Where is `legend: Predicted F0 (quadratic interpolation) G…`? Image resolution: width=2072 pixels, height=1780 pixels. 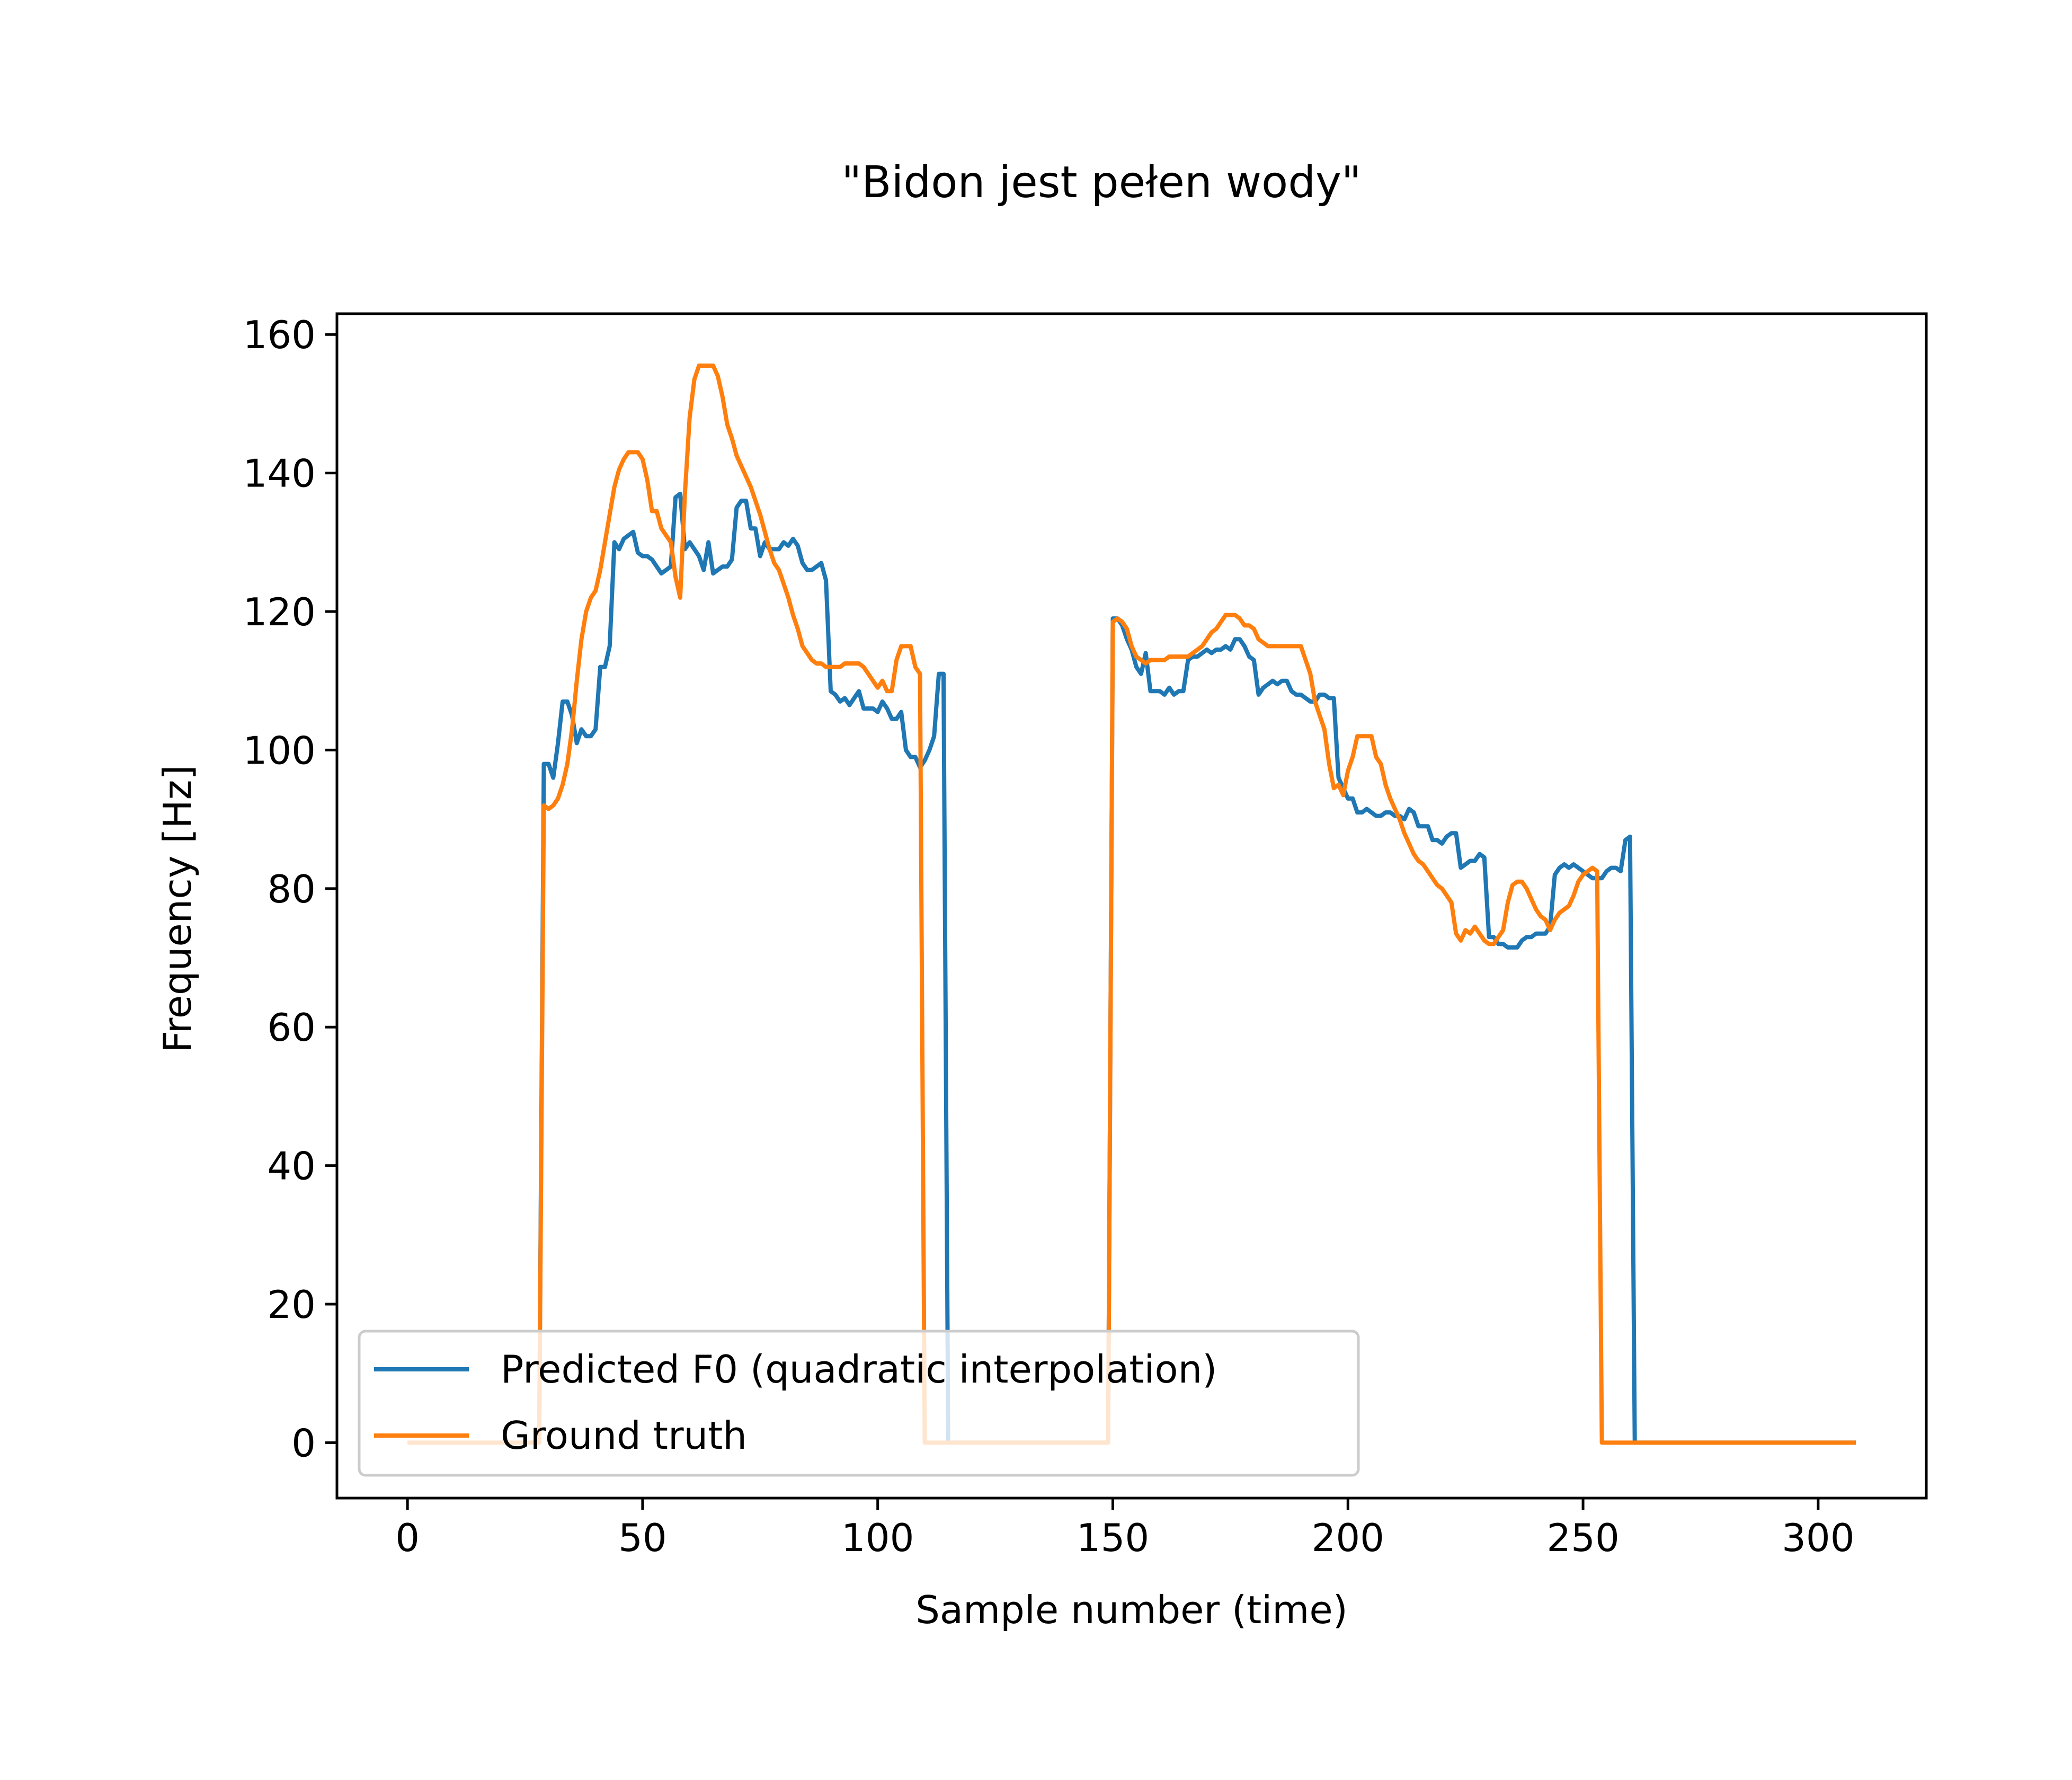
legend: Predicted F0 (quadratic interpolation) G… is located at coordinates (859, 1403).